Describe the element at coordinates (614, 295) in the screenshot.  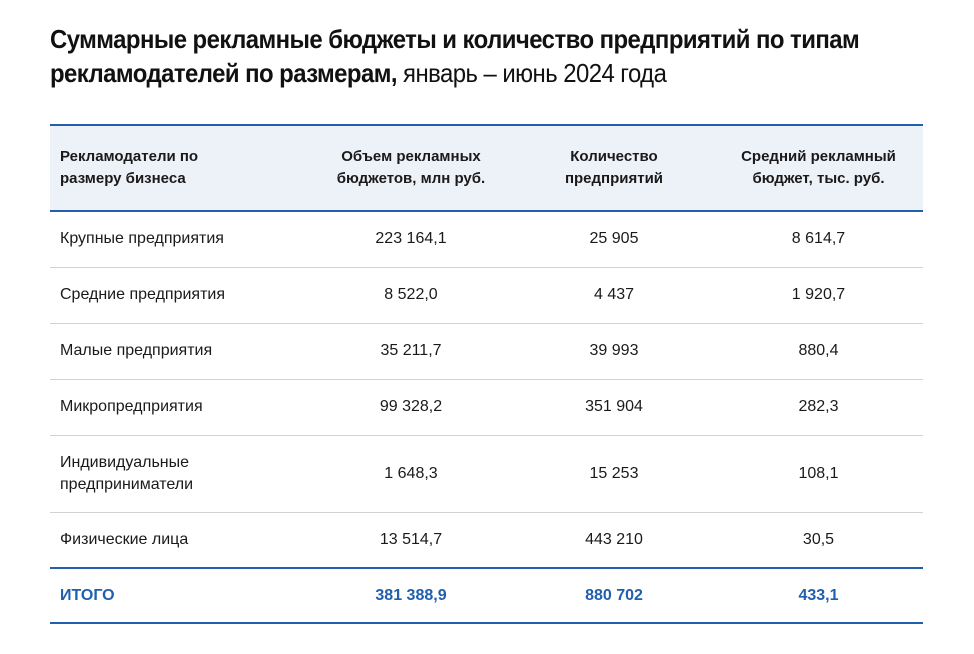
I see `cell-enterprise-count: 4 437` at that location.